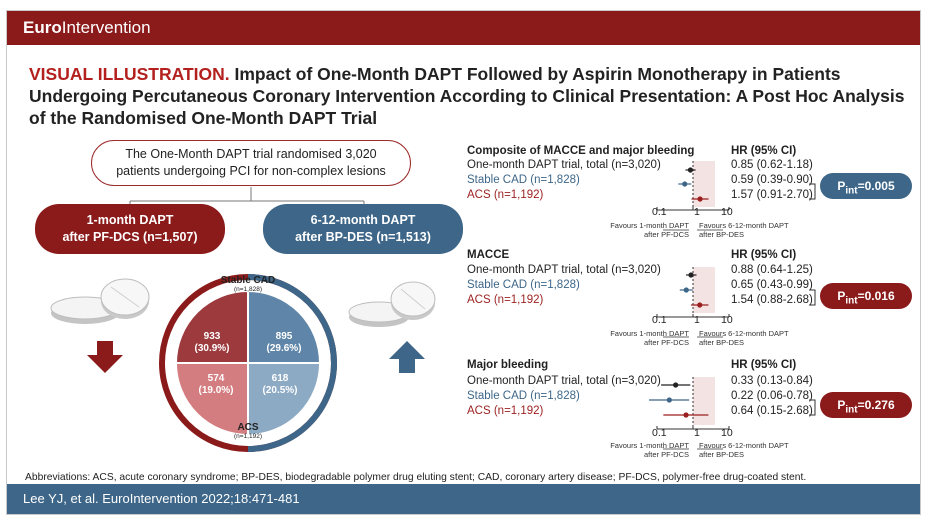  What do you see at coordinates (704, 401) in the screenshot?
I see `forest-shade-p3` at bounding box center [704, 401].